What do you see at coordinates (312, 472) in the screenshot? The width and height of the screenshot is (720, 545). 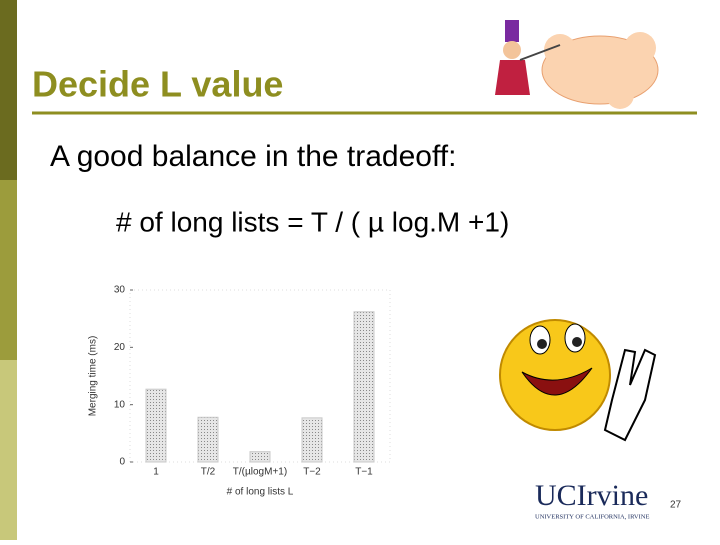 I see `x-tick-label: T−2` at bounding box center [312, 472].